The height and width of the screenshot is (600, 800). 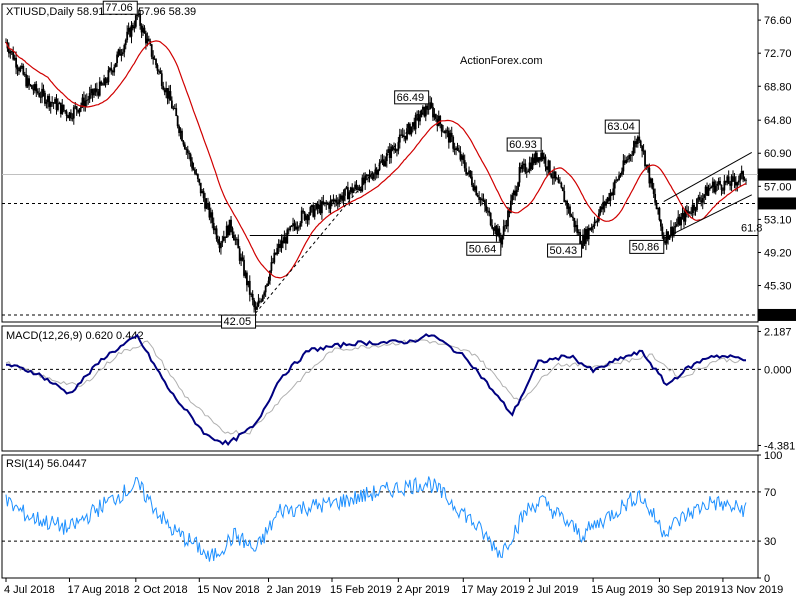 I want to click on price-ytick-label-3: 64.80, so click(x=778, y=121).